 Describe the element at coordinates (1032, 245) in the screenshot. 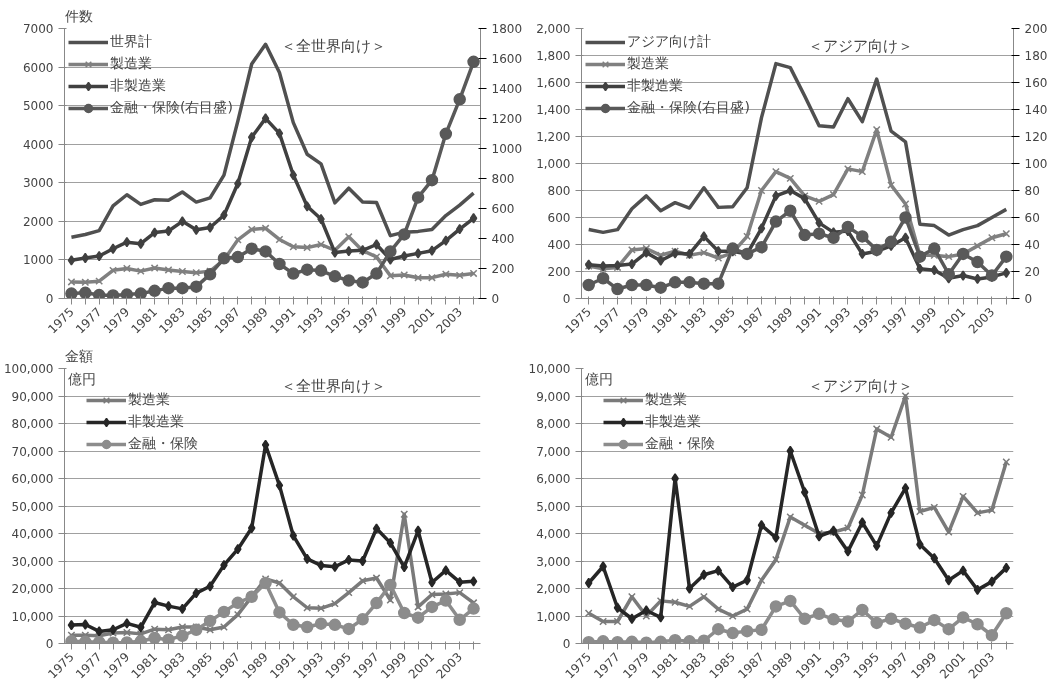

I see `y2-tick-label: 40` at that location.